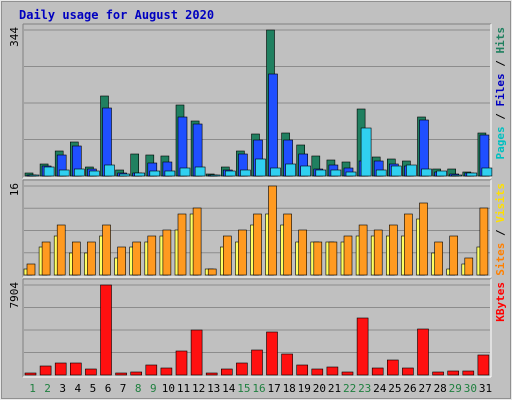 The height and width of the screenshot is (405, 512). I want to click on y-max-label: 7904, so click(14, 295).